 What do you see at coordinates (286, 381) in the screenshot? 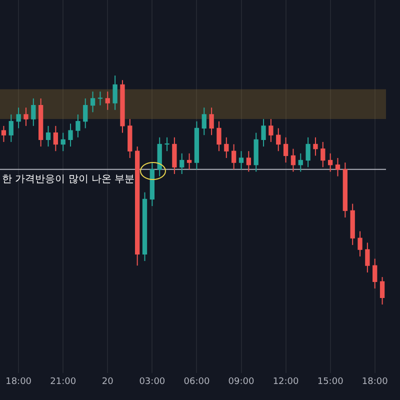
I see `x-tick-label: 12:00` at bounding box center [286, 381].